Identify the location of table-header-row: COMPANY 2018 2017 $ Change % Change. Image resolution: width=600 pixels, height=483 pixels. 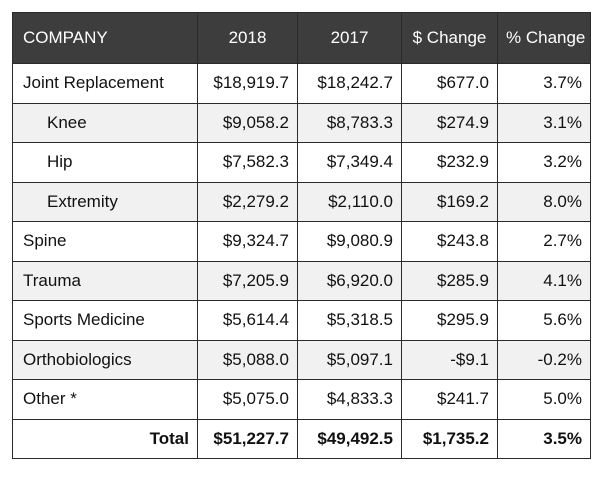
(301, 38).